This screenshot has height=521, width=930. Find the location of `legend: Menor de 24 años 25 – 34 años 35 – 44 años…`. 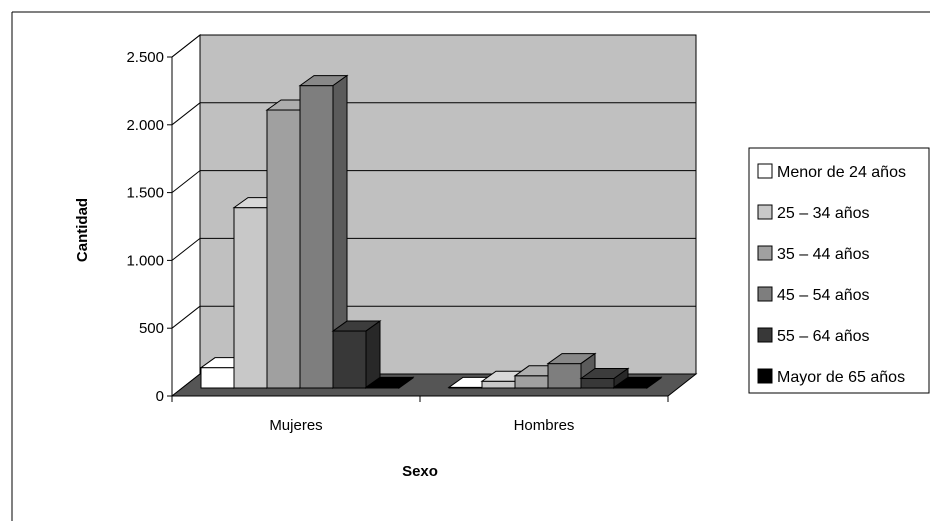

legend: Menor de 24 años 25 – 34 años 35 – 44 años… is located at coordinates (839, 270).